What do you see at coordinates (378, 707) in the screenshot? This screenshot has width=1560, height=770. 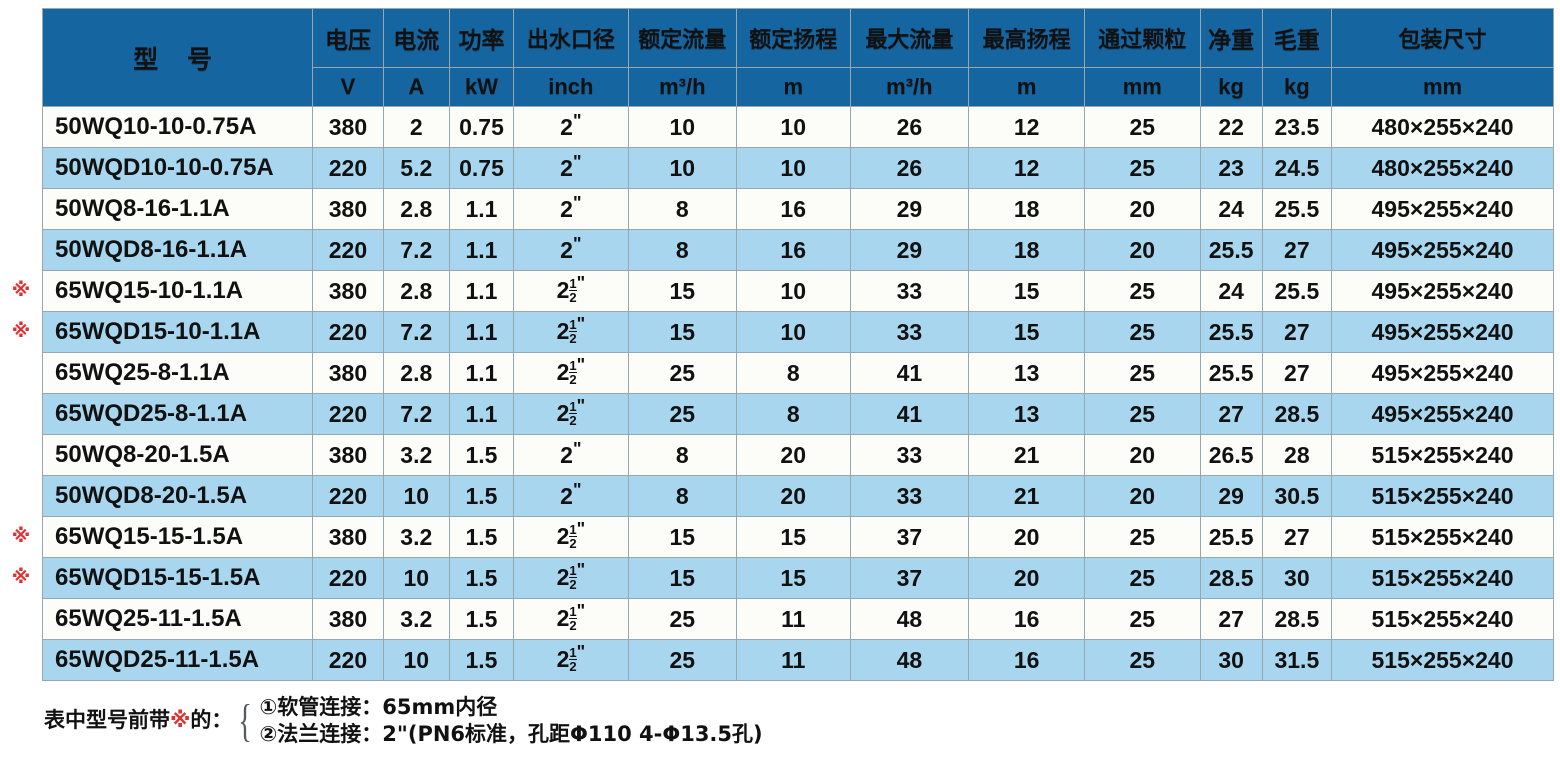 I see `footnote-item: ①软管连接：65mm内径` at bounding box center [378, 707].